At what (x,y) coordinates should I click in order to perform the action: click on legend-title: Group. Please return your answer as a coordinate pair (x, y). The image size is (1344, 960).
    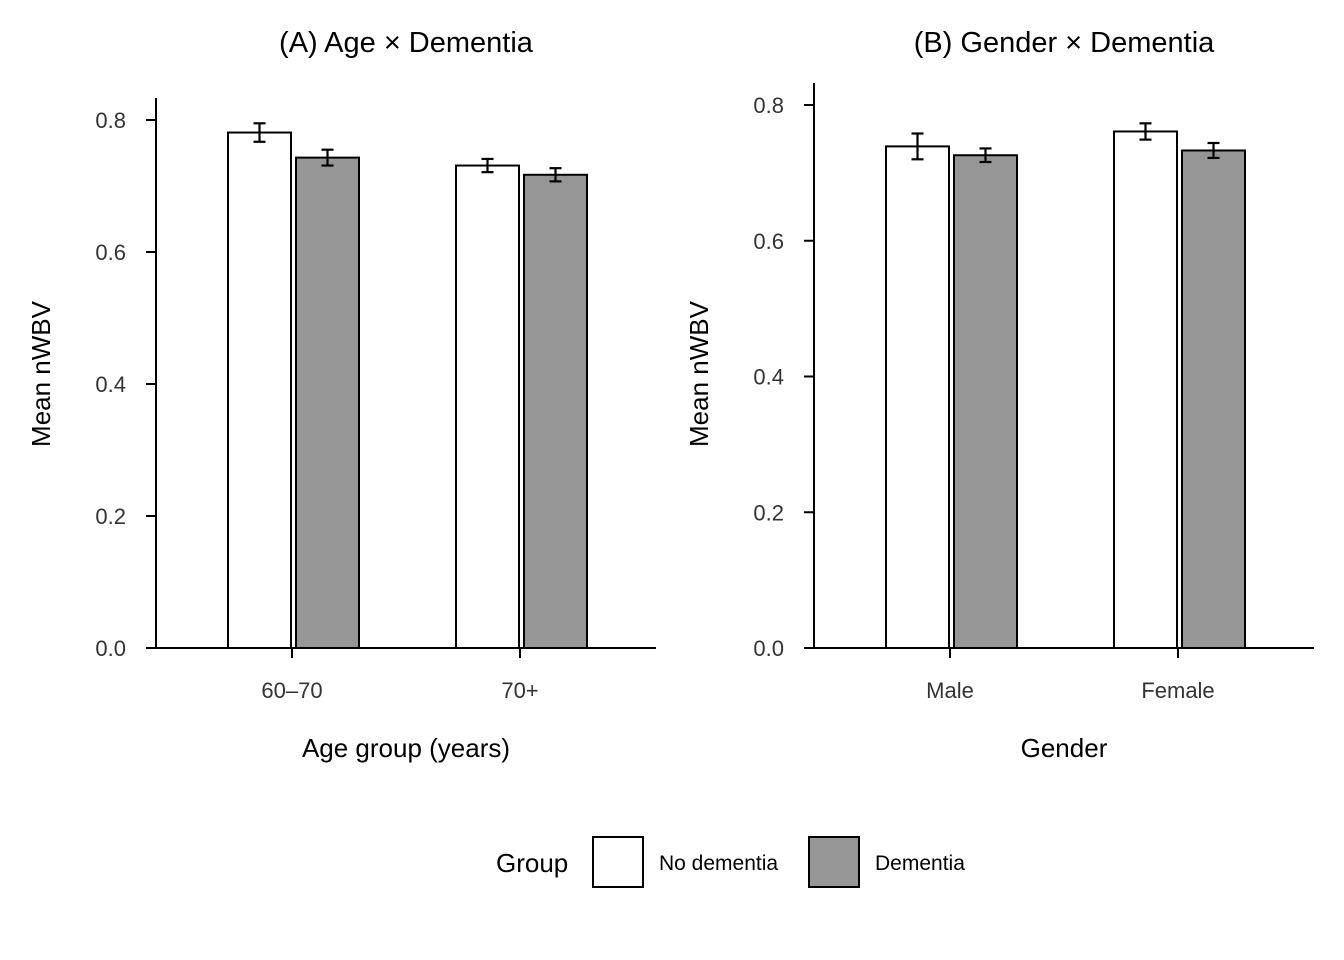
    Looking at the image, I should click on (532, 863).